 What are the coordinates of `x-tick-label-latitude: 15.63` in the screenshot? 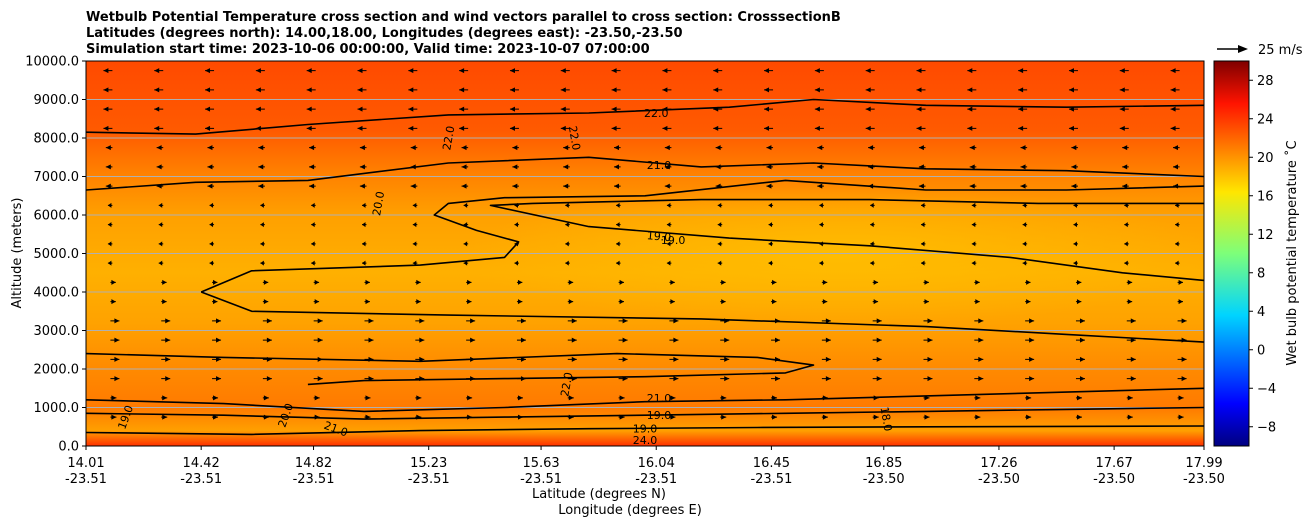 It's located at (540, 463).